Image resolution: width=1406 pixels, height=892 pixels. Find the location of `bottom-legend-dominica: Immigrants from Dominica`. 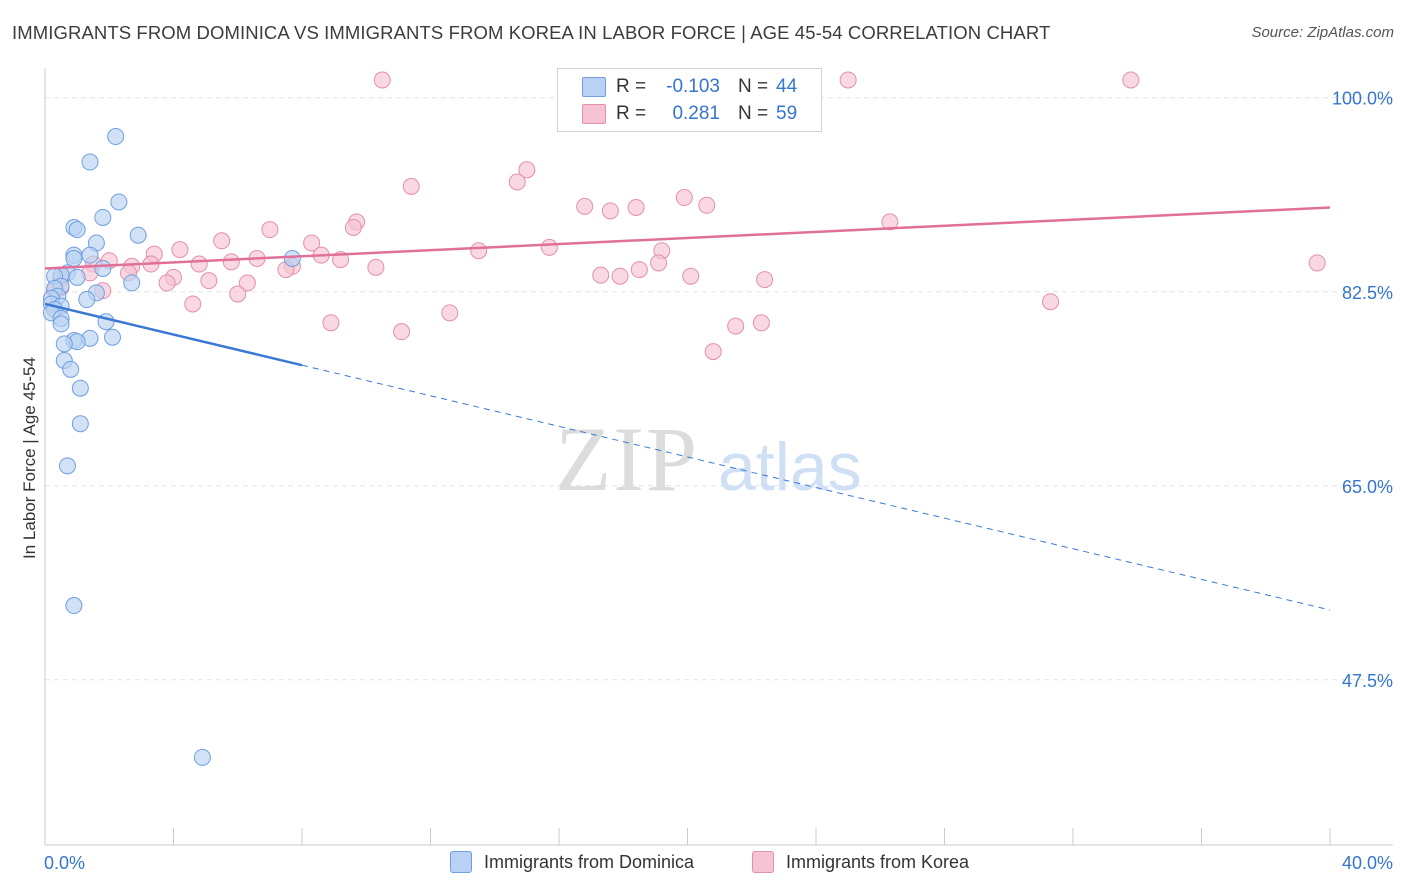

bottom-legend-dominica: Immigrants from Dominica is located at coordinates (572, 862).